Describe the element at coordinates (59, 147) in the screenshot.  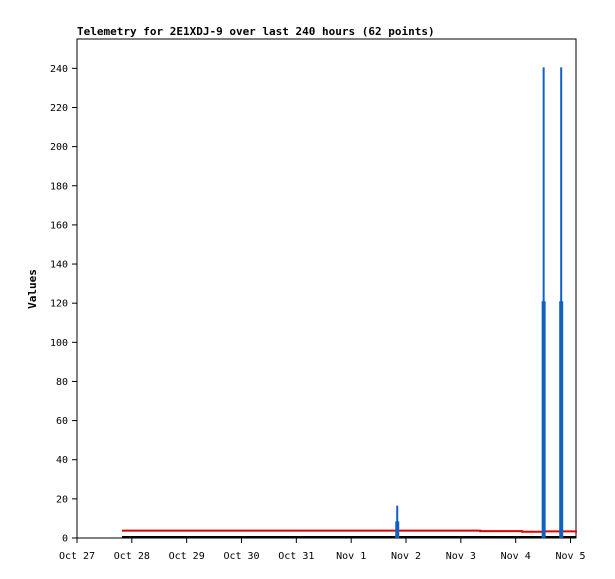
I see `y-tick-label: 200` at that location.